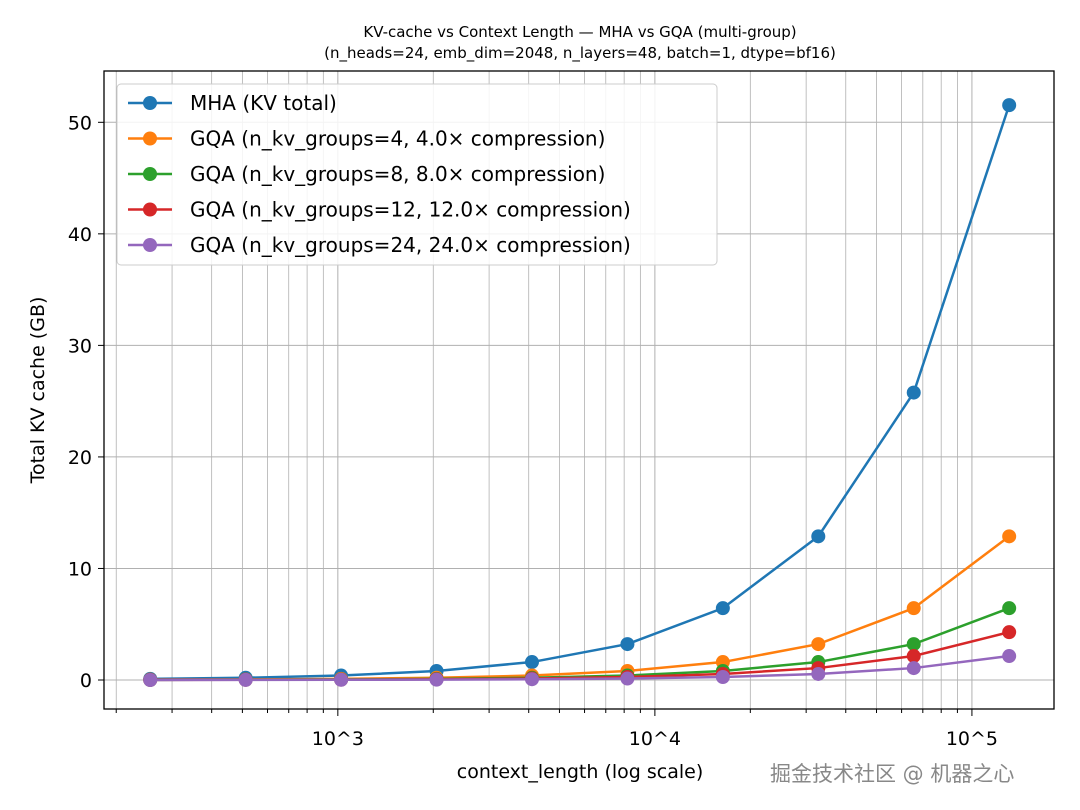  What do you see at coordinates (410, 245) in the screenshot?
I see `legend-label: GQA (n_kv_groups=24, 24.0× compression)` at bounding box center [410, 245].